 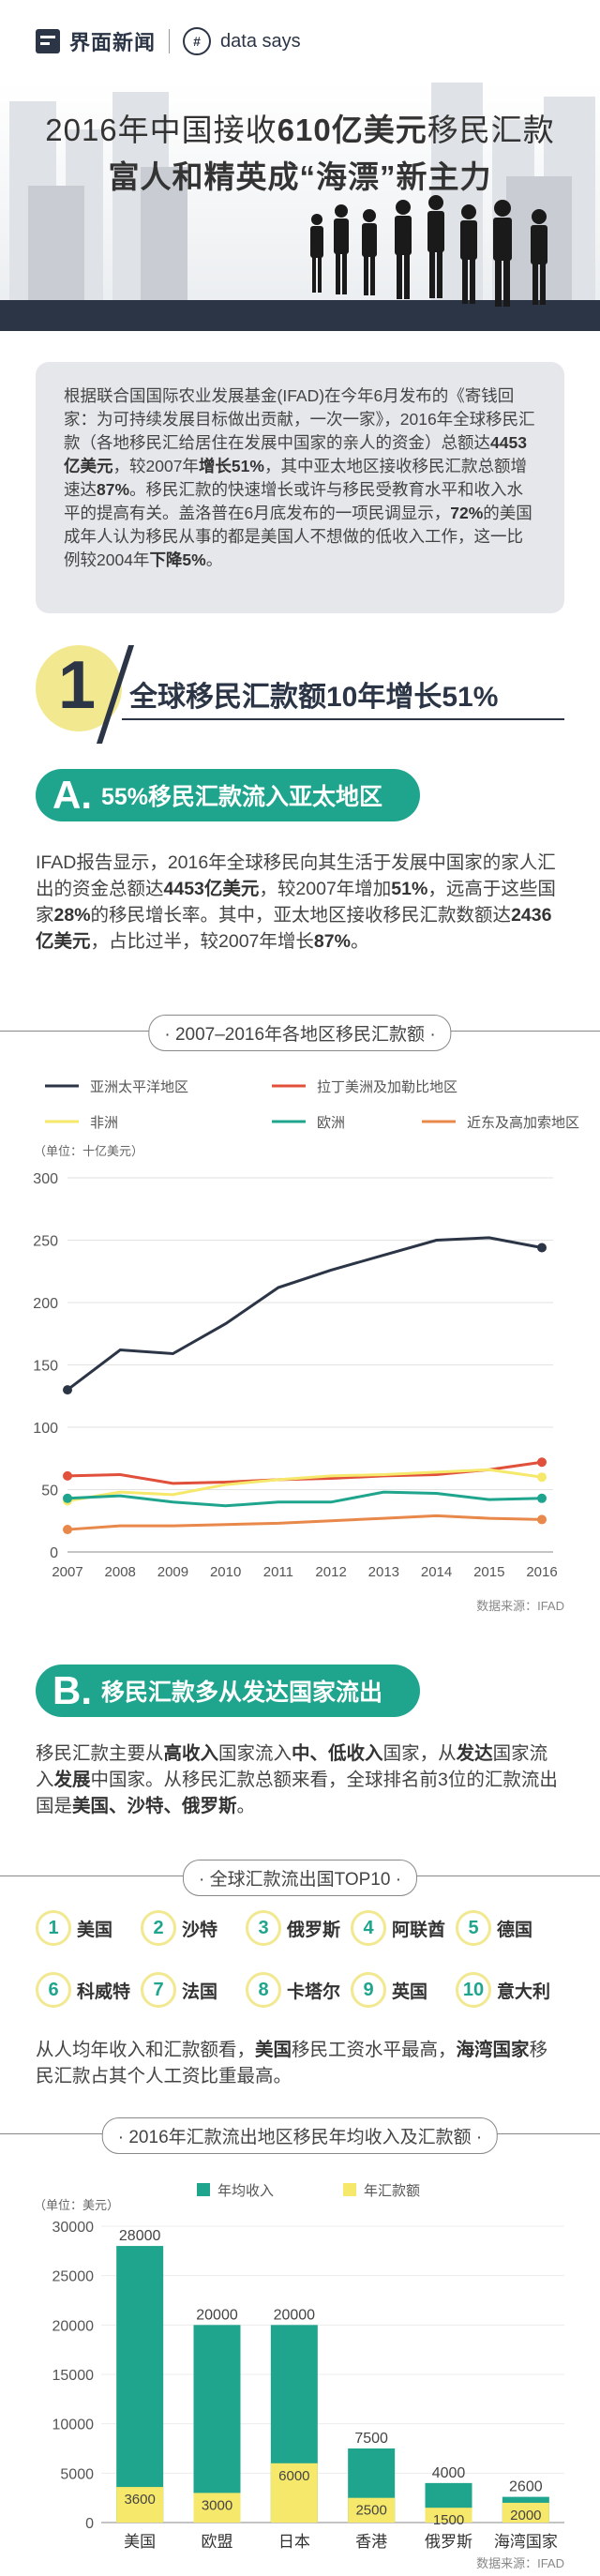 I want to click on x-tick-label: 2011, so click(x=278, y=1572).